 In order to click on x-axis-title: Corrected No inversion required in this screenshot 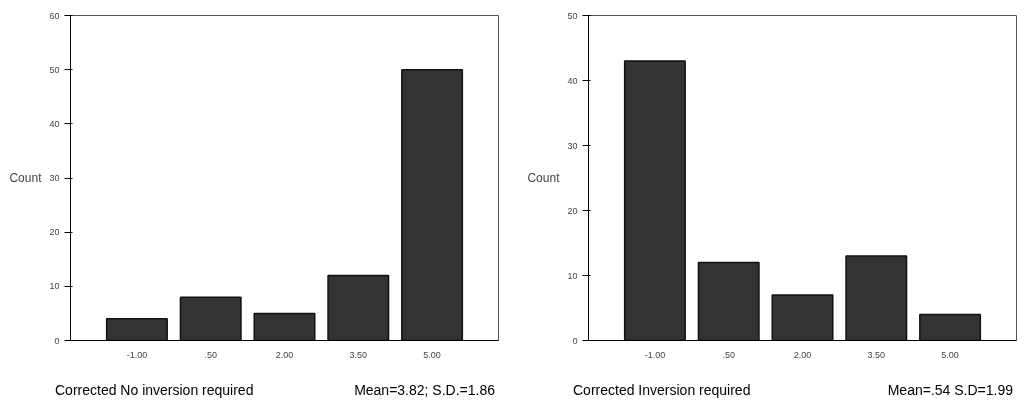, I will do `click(154, 390)`.